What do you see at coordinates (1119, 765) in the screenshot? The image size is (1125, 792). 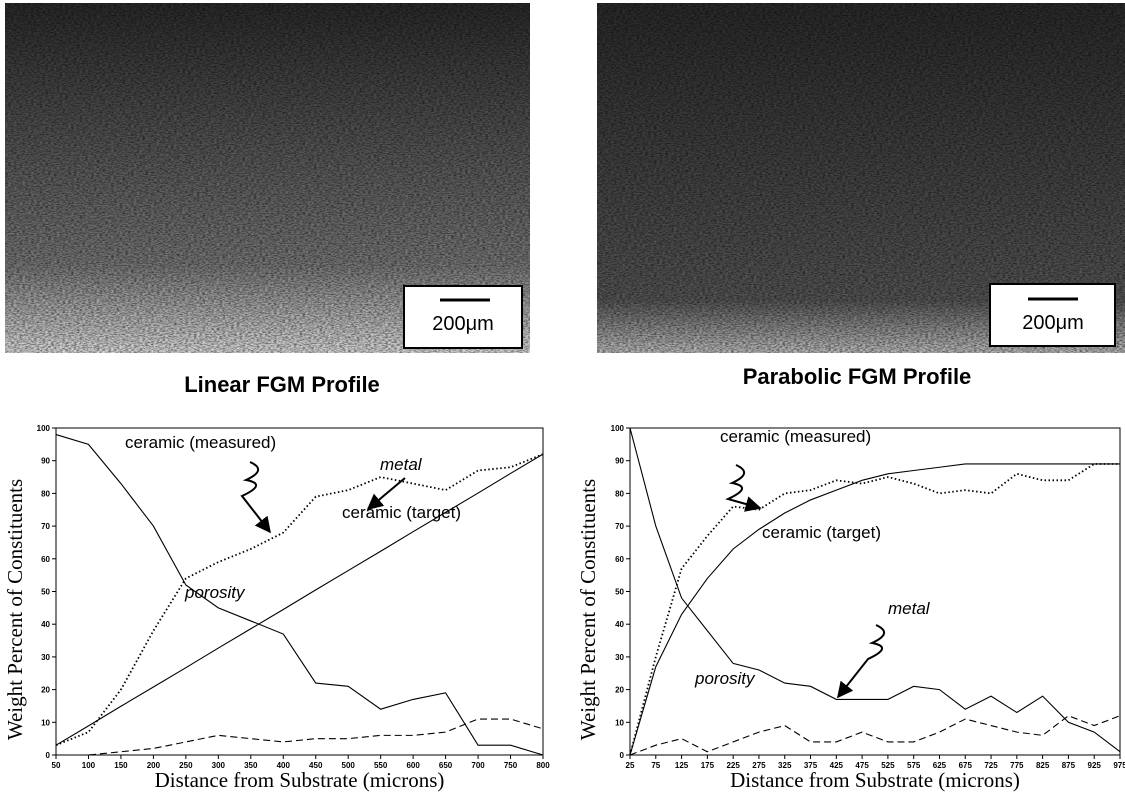 I see `x-tick-label: 975` at bounding box center [1119, 765].